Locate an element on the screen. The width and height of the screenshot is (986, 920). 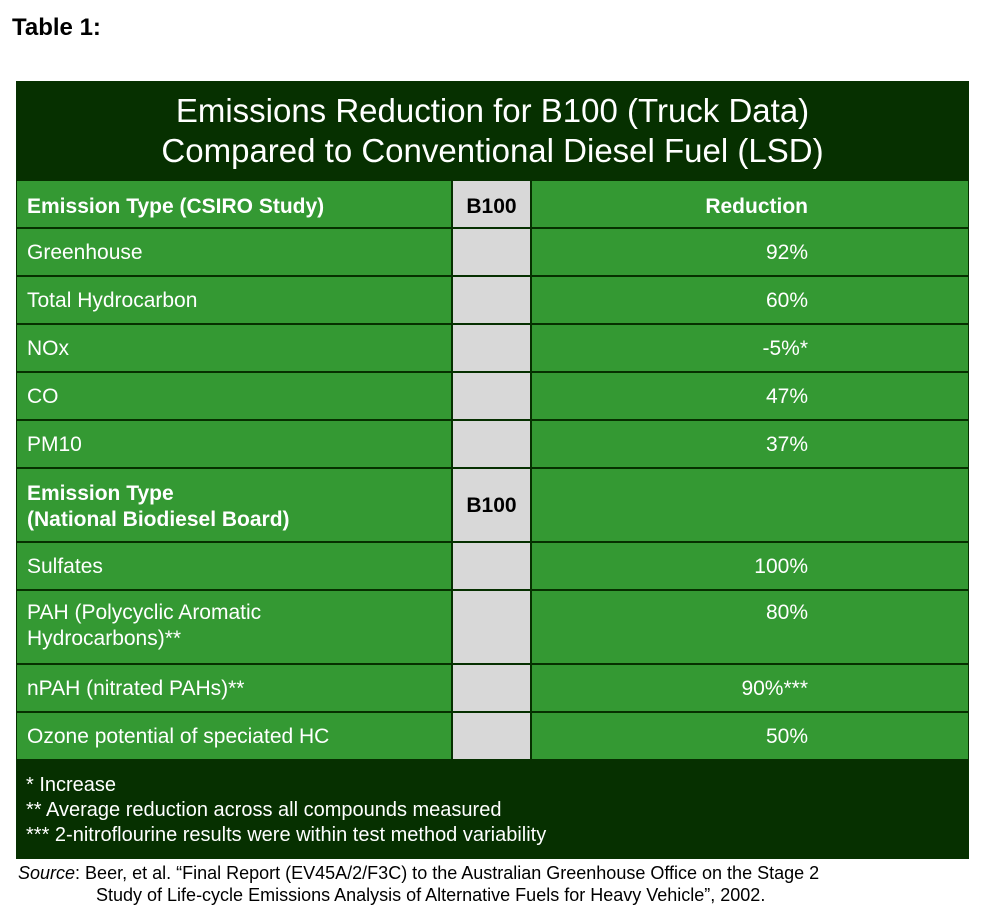
subheader-fuel: B100 is located at coordinates (491, 505).